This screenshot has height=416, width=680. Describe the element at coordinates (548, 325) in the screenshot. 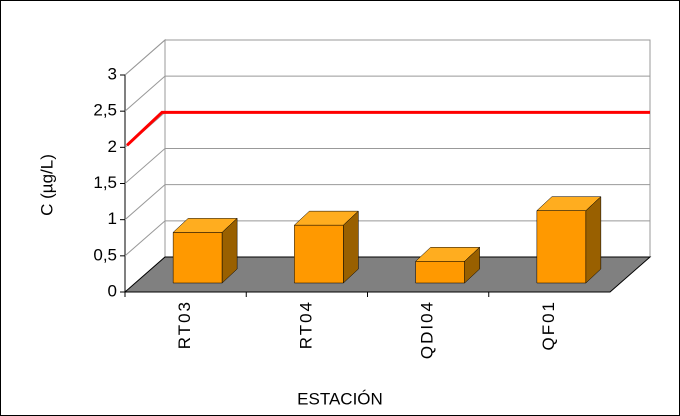

I see `x-tick-label: QF01` at that location.